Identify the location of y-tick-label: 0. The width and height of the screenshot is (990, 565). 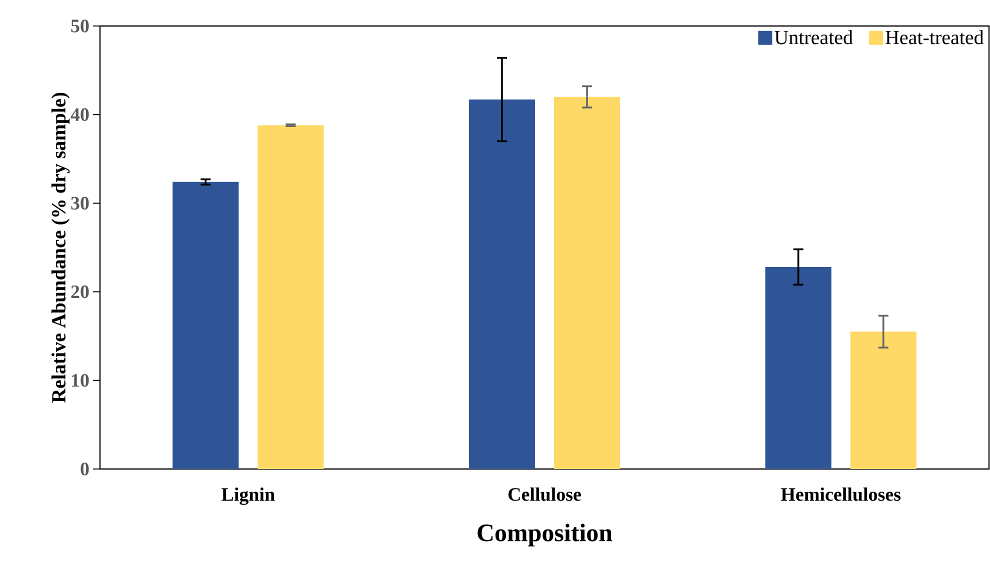
(84, 469).